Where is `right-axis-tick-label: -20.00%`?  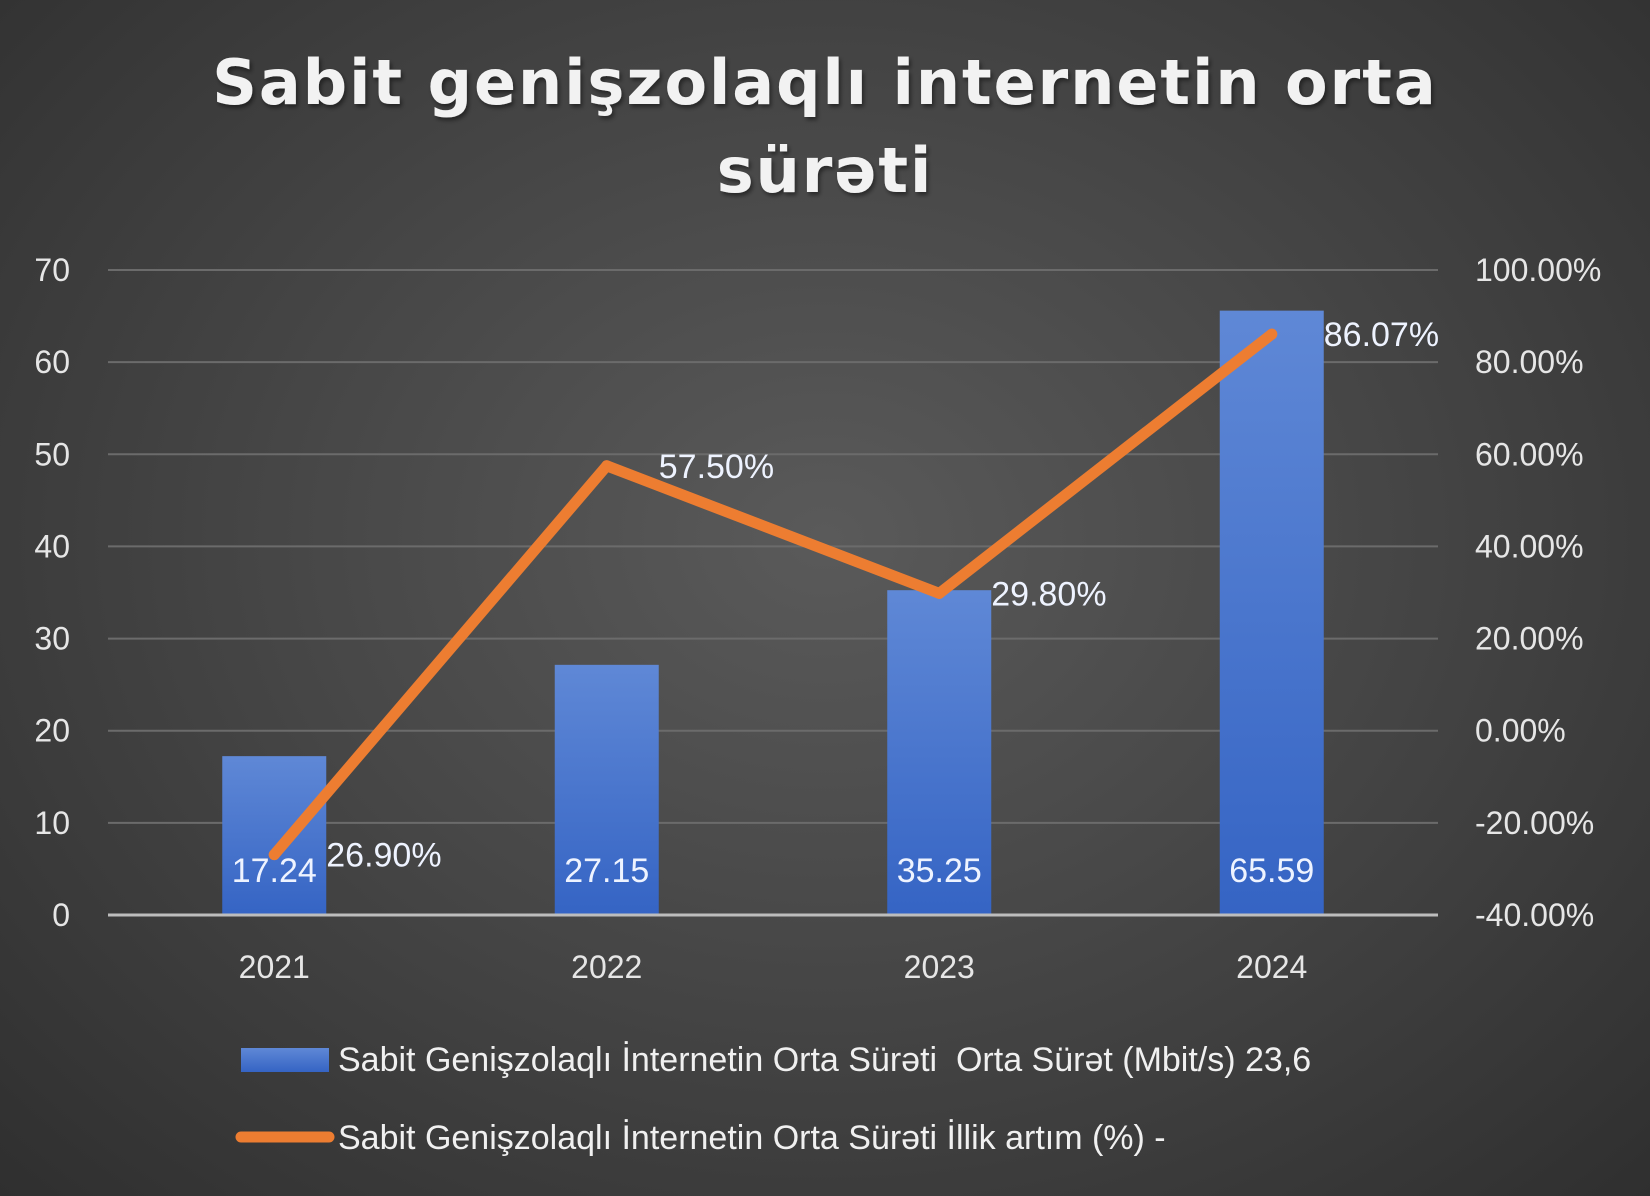
right-axis-tick-label: -20.00% is located at coordinates (1534, 823).